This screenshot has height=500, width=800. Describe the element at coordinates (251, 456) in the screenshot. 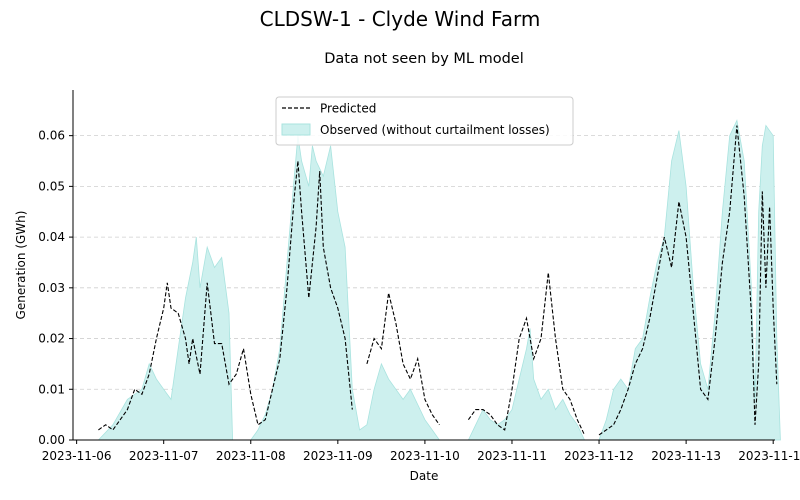

I see `x-tick-label: 2023-11-08` at that location.